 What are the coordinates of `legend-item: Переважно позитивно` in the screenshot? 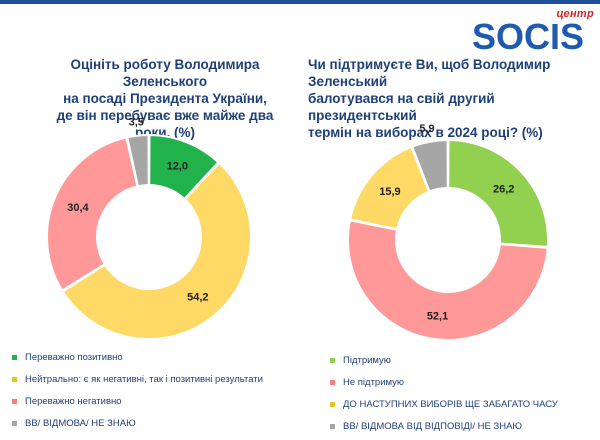 It's located at (137, 357).